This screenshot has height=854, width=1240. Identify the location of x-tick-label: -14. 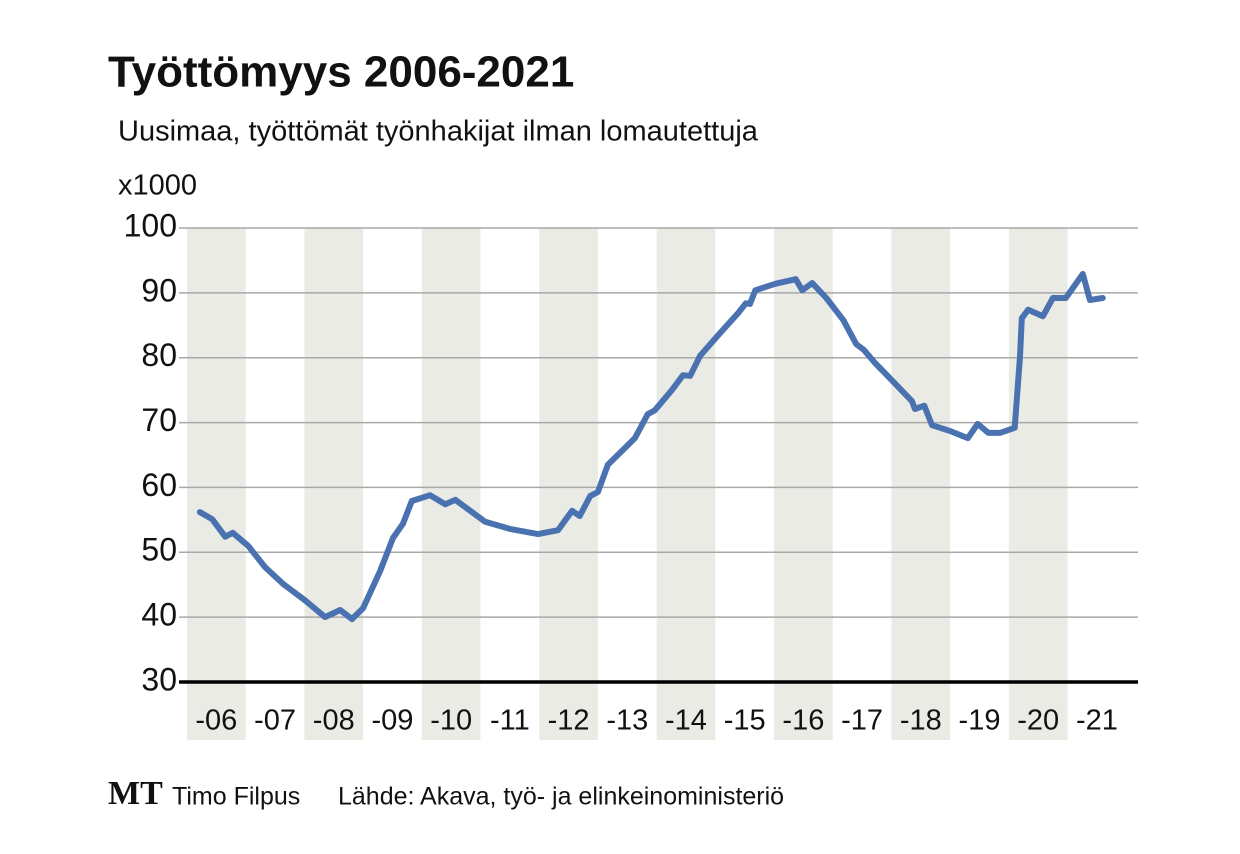
(686, 721).